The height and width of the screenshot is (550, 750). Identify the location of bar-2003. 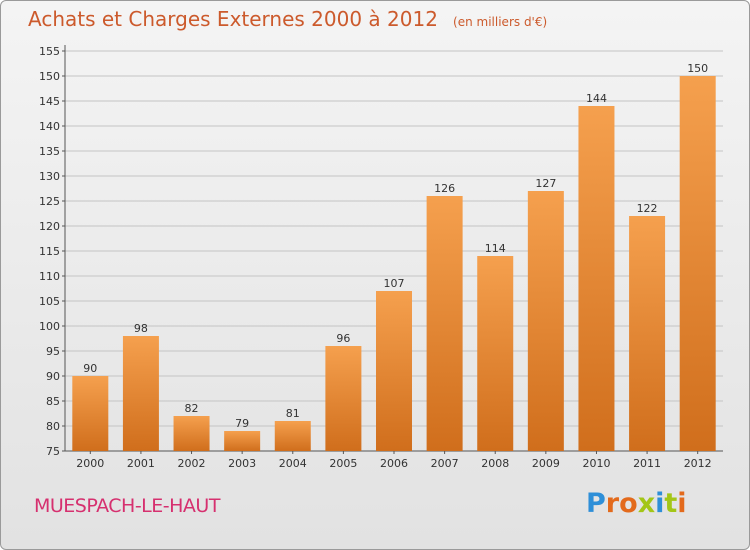
(242, 441).